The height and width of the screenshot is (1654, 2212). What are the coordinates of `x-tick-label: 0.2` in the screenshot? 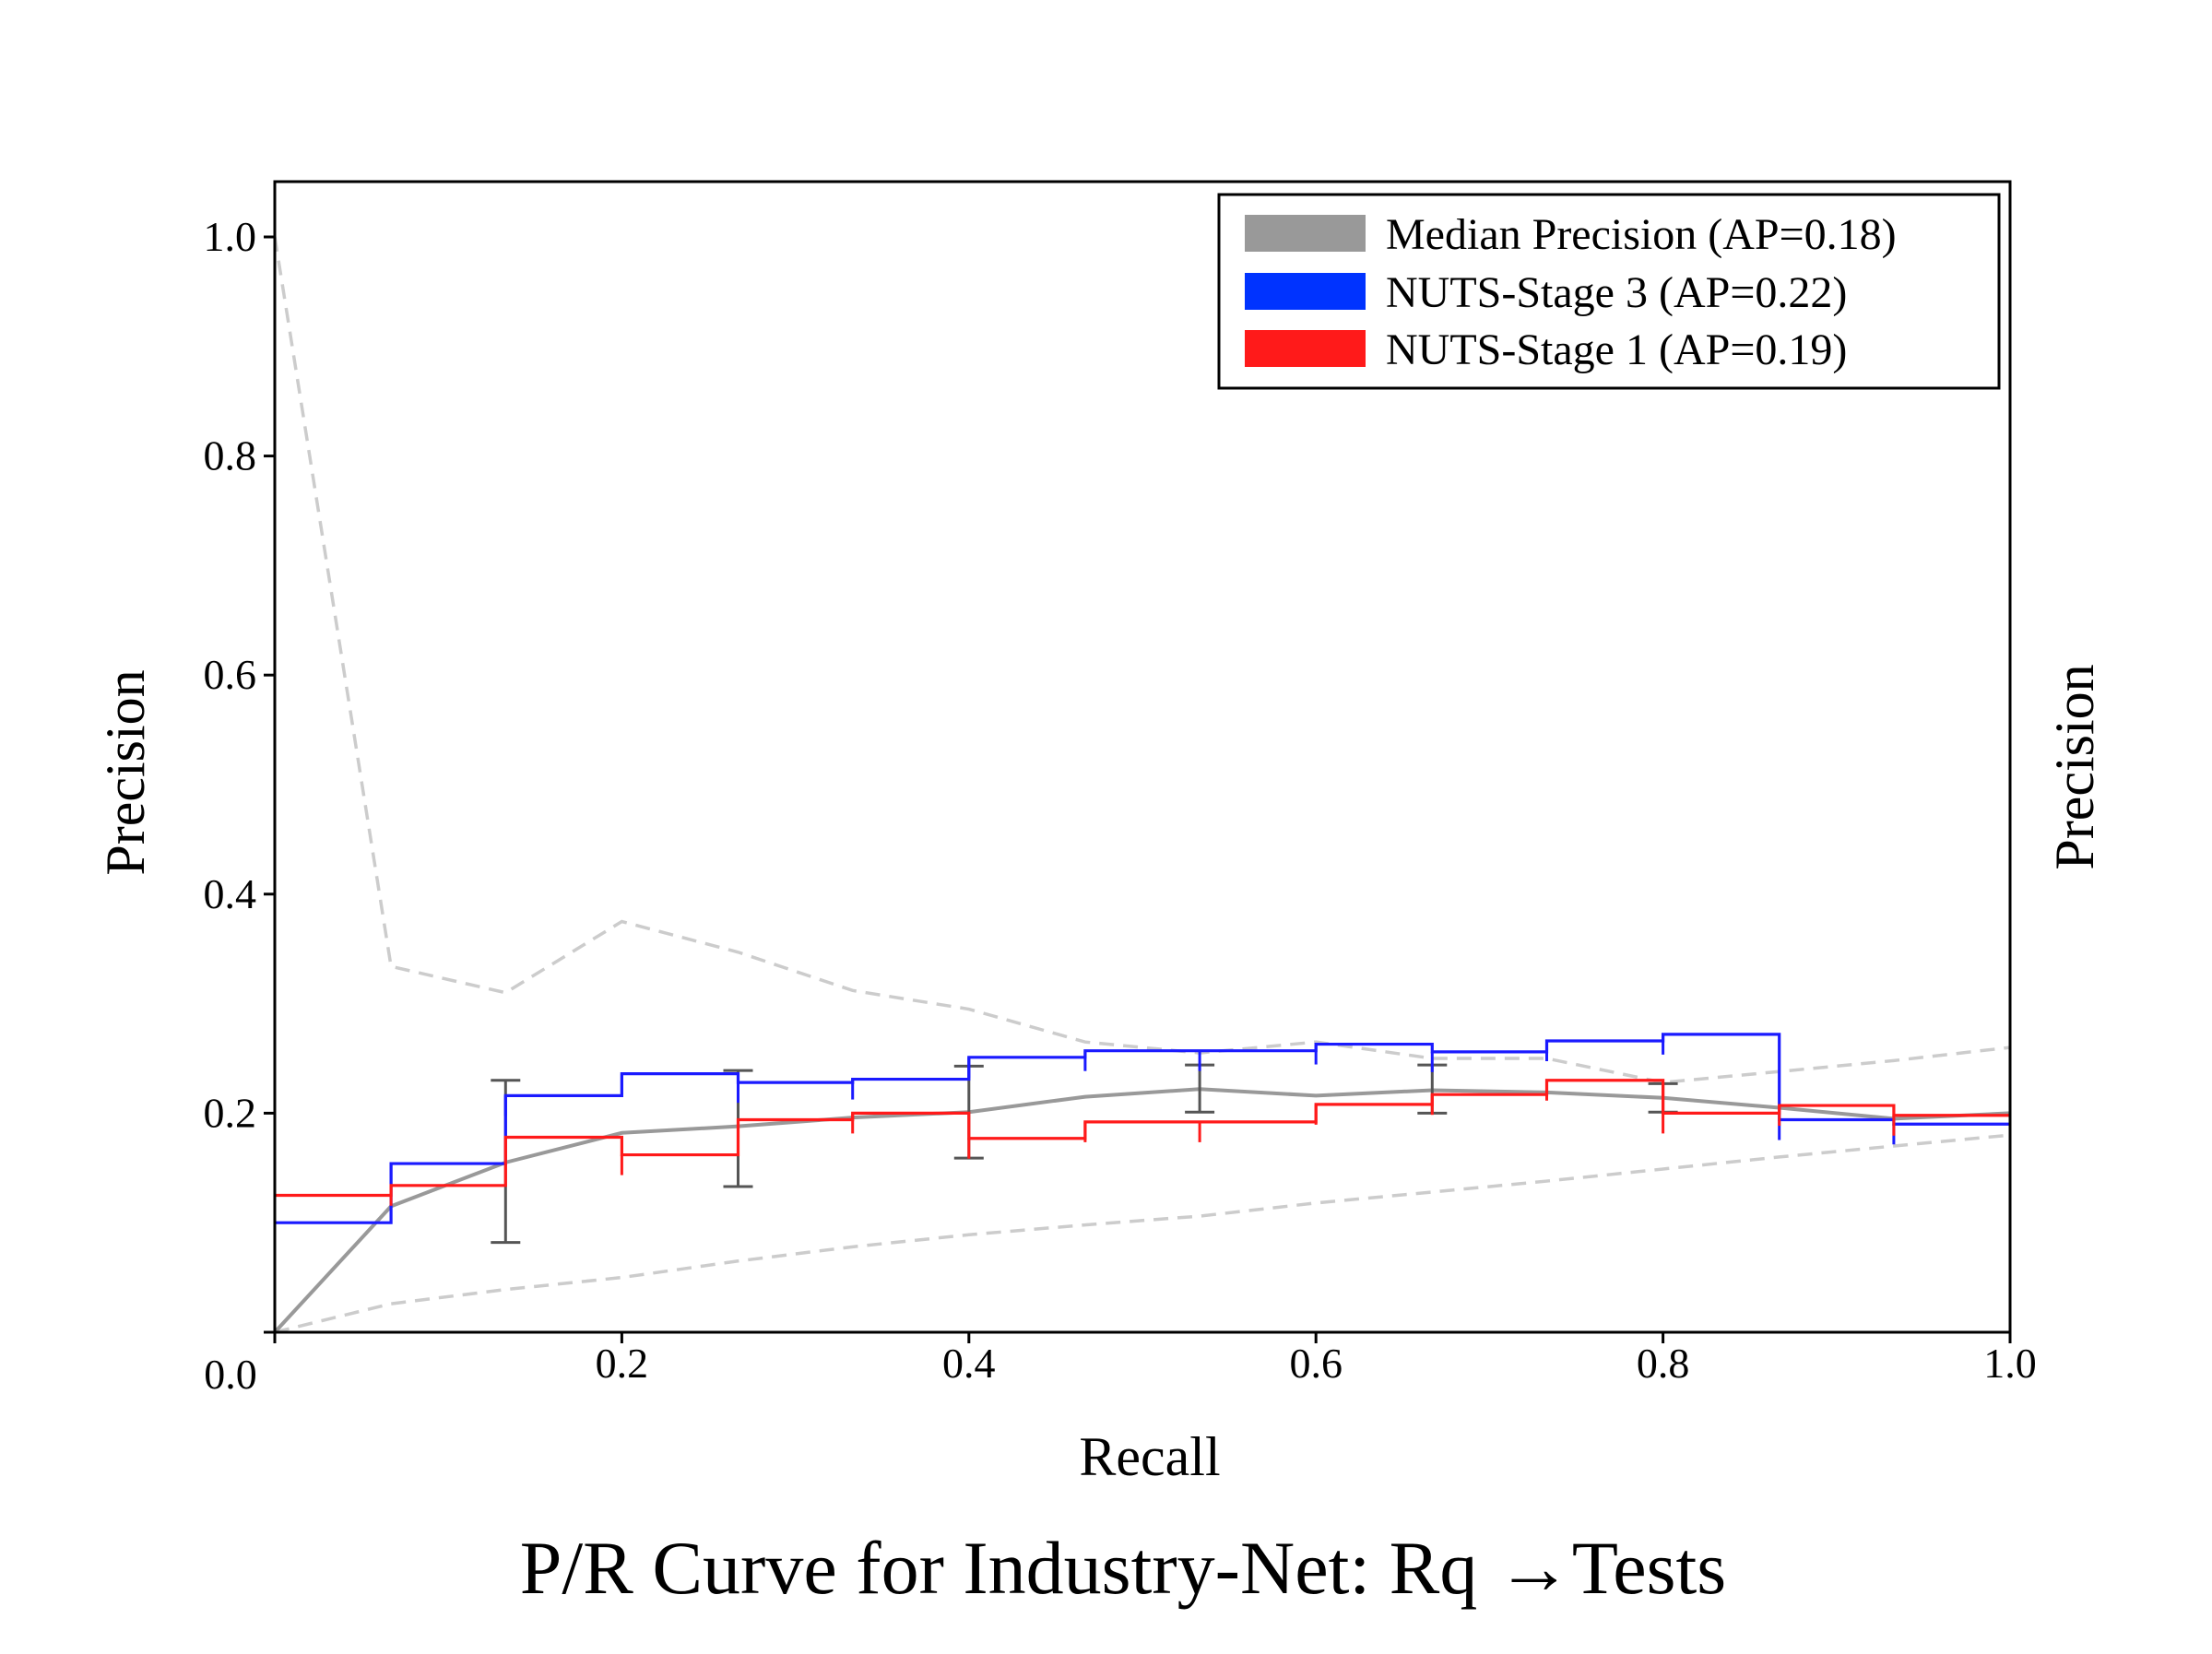 It's located at (623, 1363).